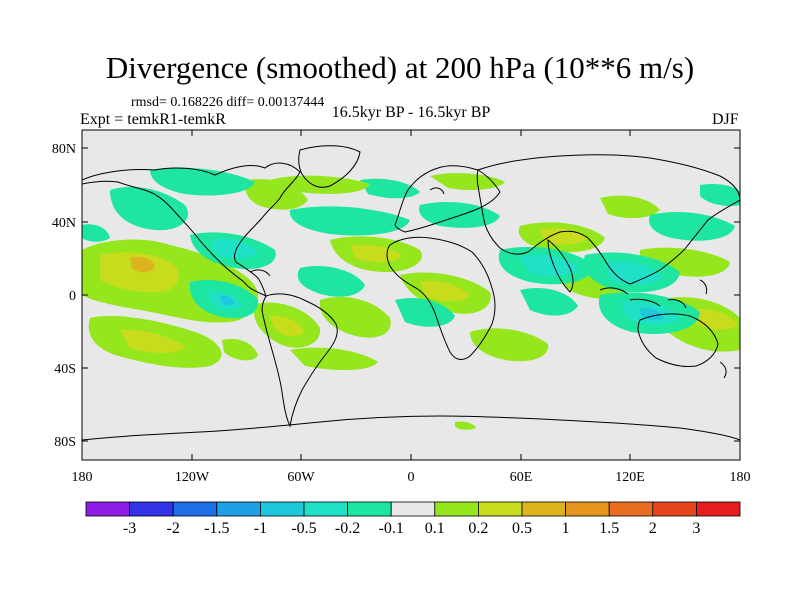  I want to click on colorbar-label: 0.1, so click(435, 528).